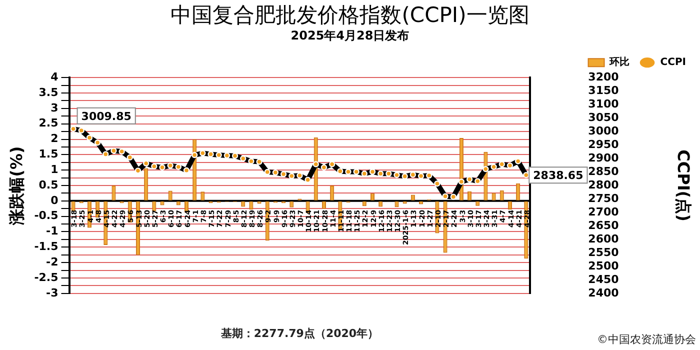  What do you see at coordinates (48, 123) in the screenshot?
I see `y-tick-label: 2.5` at bounding box center [48, 123].